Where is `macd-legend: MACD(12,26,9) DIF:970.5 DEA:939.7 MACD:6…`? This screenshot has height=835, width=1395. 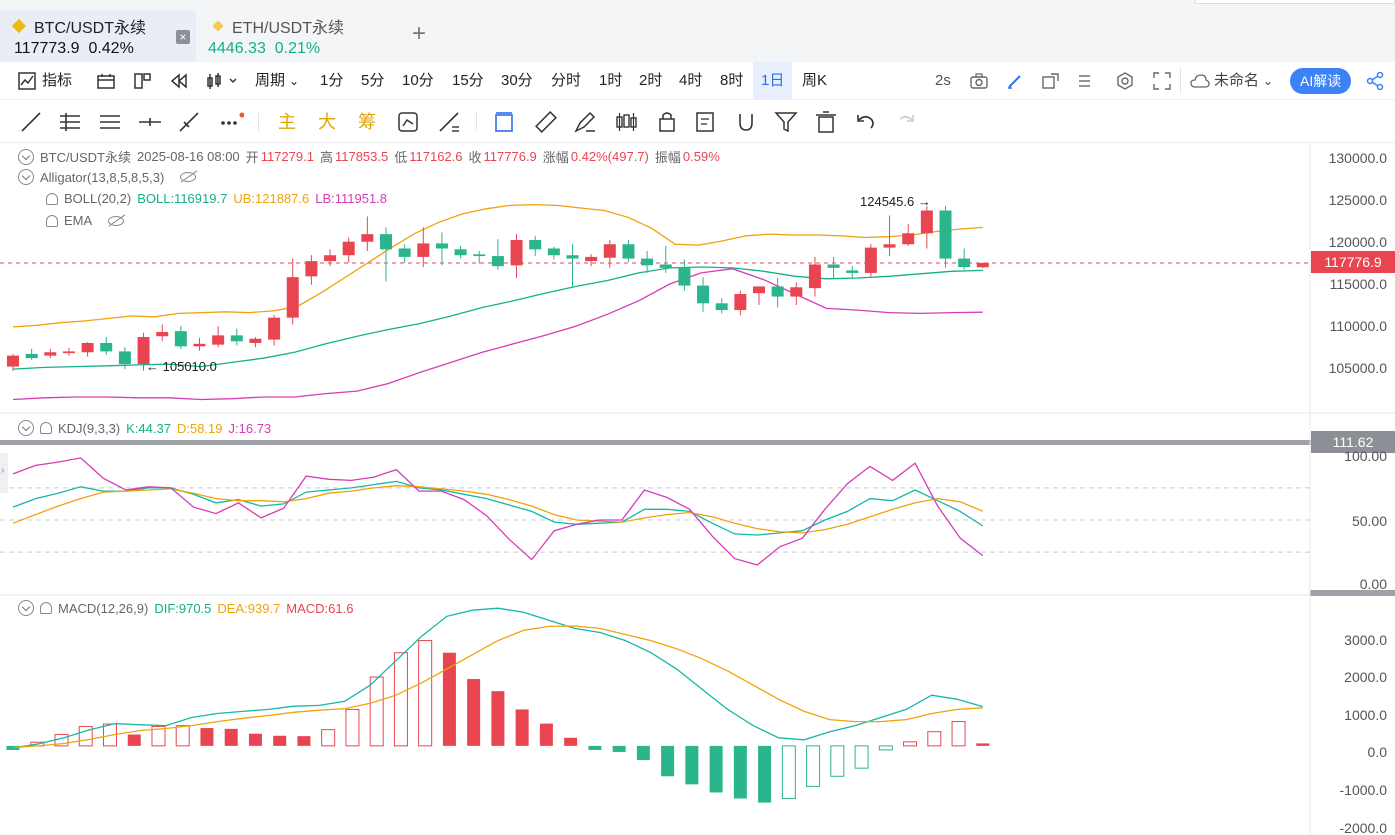 macd-legend: MACD(12,26,9) DIF:970.5 DEA:939.7 MACD:6… is located at coordinates (188, 608).